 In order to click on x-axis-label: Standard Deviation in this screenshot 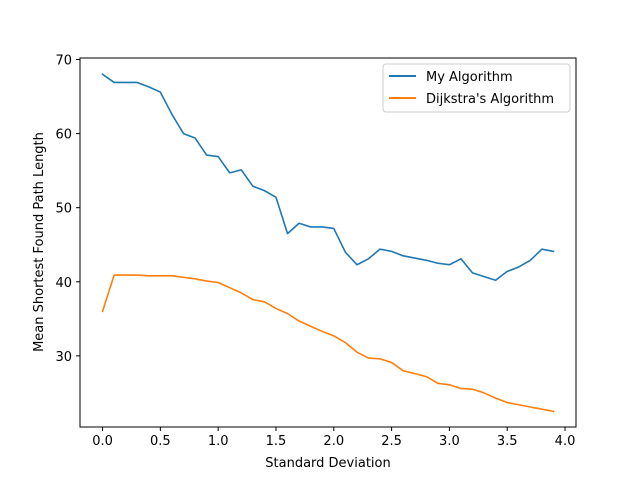, I will do `click(327, 463)`.